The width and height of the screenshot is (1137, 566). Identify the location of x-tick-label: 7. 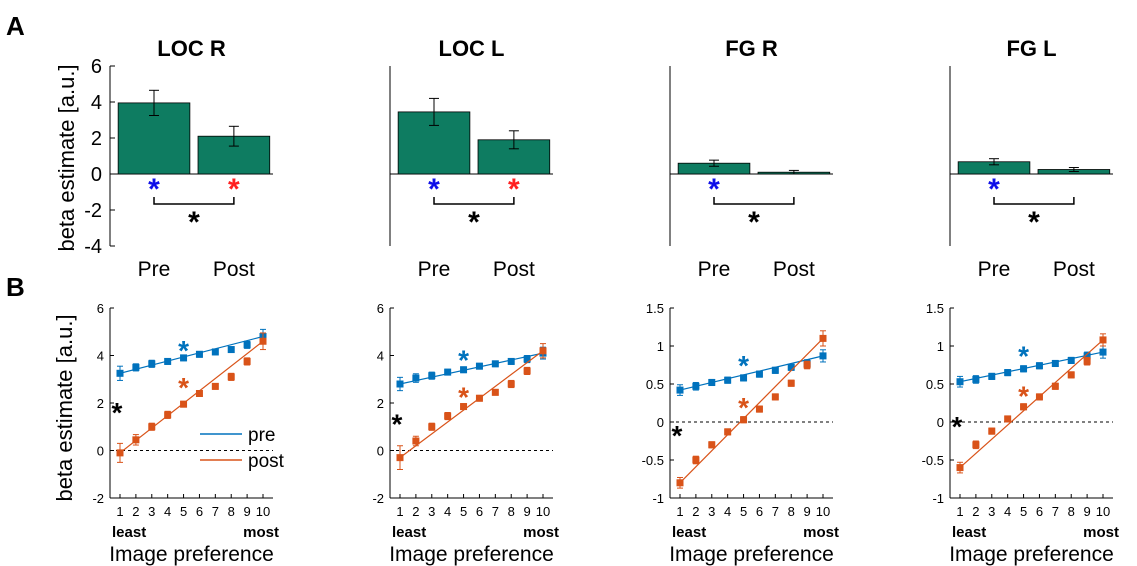
(775, 511).